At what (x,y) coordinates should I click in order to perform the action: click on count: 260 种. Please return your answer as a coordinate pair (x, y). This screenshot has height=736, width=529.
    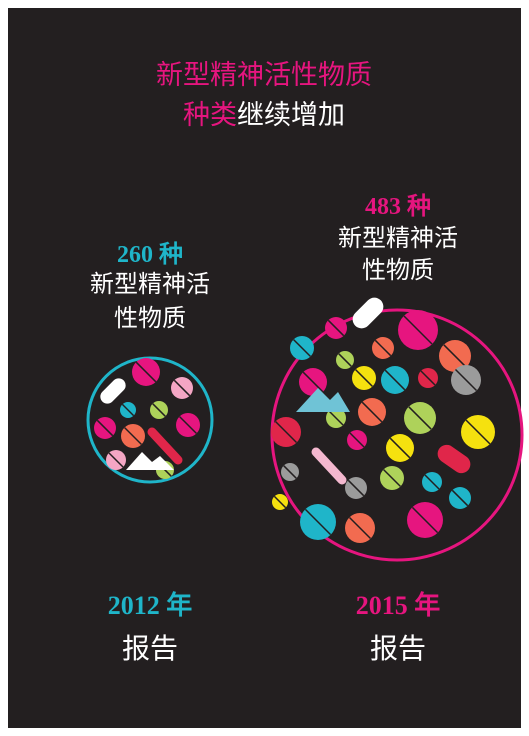
    Looking at the image, I should click on (150, 254).